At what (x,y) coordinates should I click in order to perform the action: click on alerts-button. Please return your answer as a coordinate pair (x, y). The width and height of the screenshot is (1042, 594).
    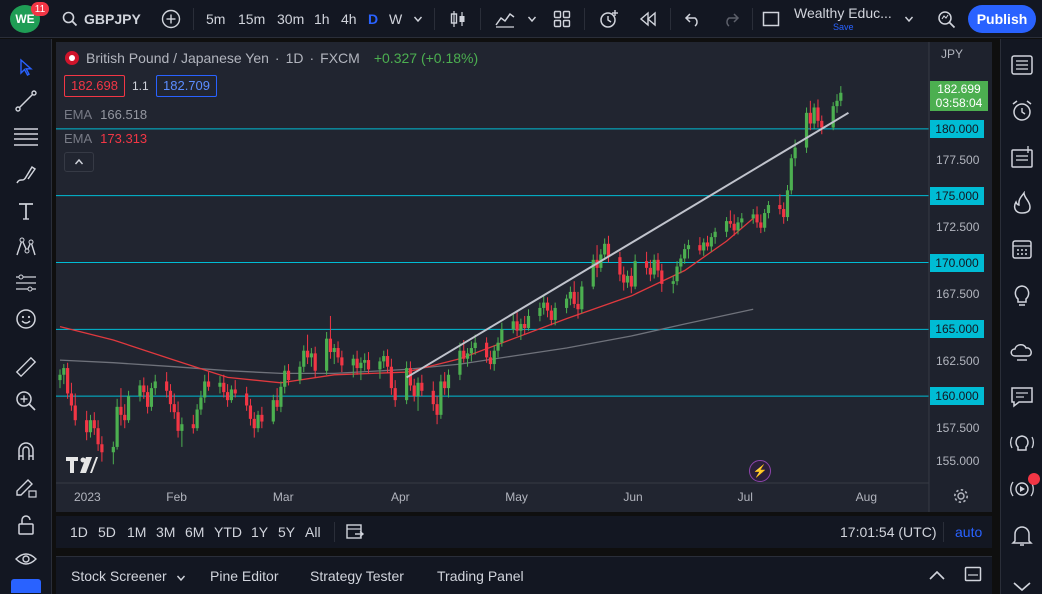
    Looking at the image, I should click on (1022, 111).